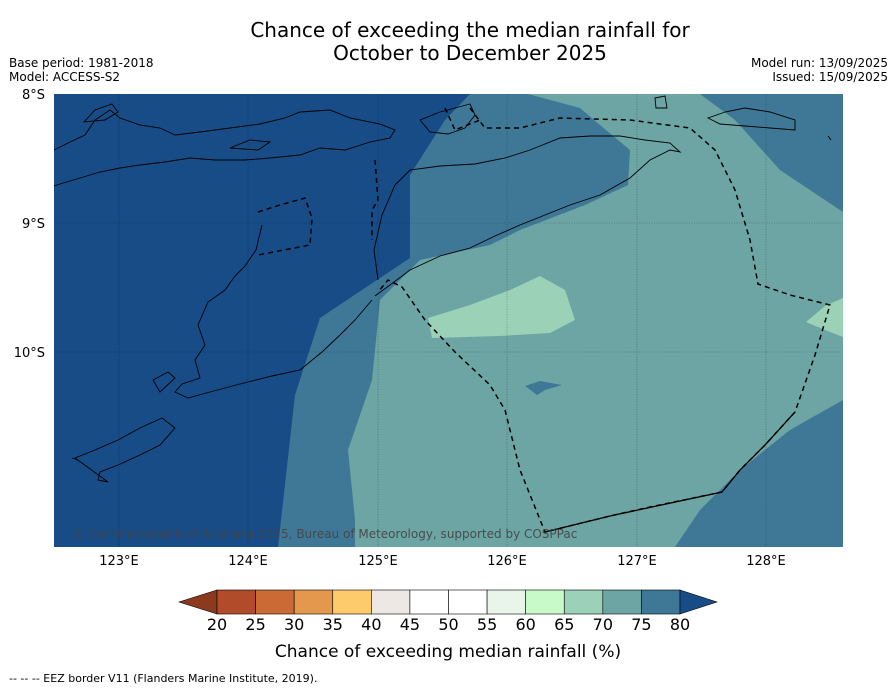 Image resolution: width=896 pixels, height=690 pixels. I want to click on field-60-65-east, so click(824, 317).